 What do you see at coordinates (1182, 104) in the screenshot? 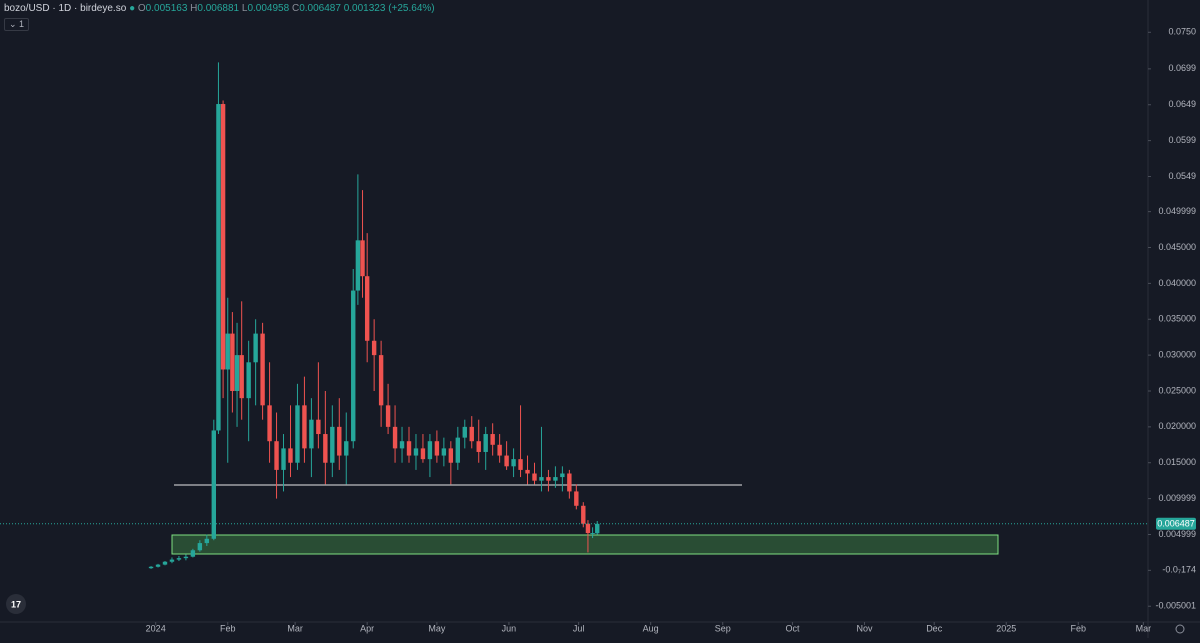
I see `y-tick-label: 0.0649` at bounding box center [1182, 104].